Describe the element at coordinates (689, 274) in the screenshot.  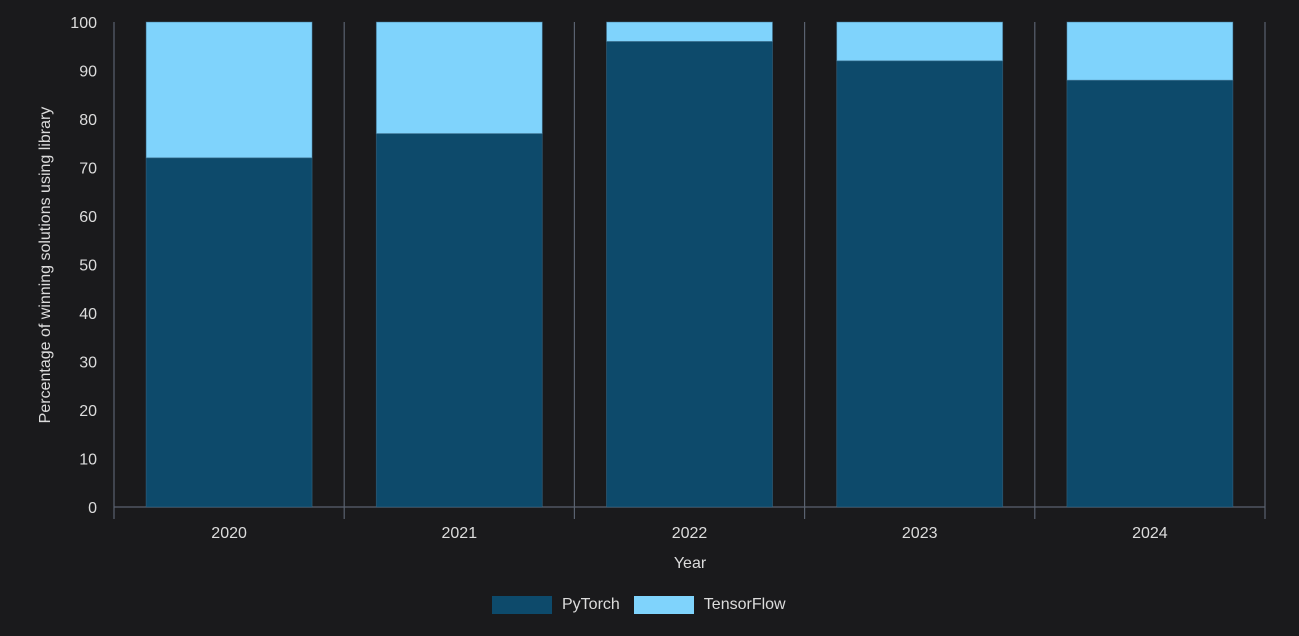
I see `bar-pytorch-2022` at that location.